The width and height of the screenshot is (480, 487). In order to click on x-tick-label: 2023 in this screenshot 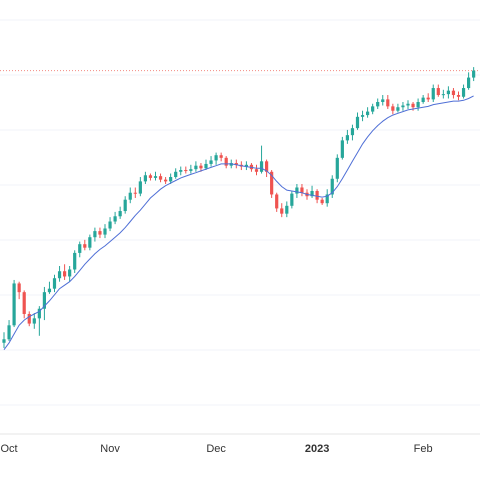, I will do `click(317, 449)`.